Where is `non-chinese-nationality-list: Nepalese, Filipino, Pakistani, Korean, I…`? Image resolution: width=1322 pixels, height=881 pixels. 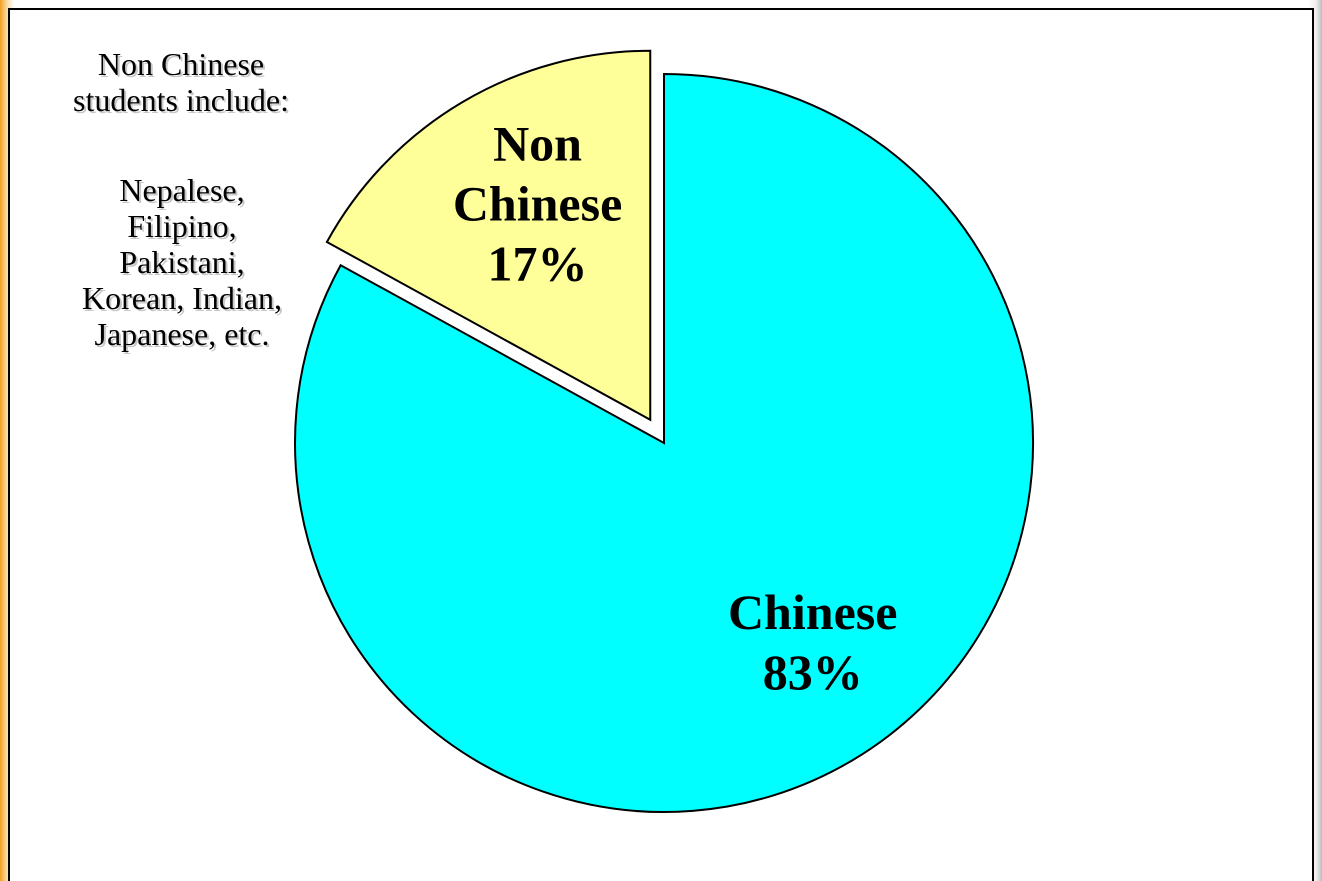
non-chinese-nationality-list: Nepalese, Filipino, Pakistani, Korean, I… is located at coordinates (182, 262).